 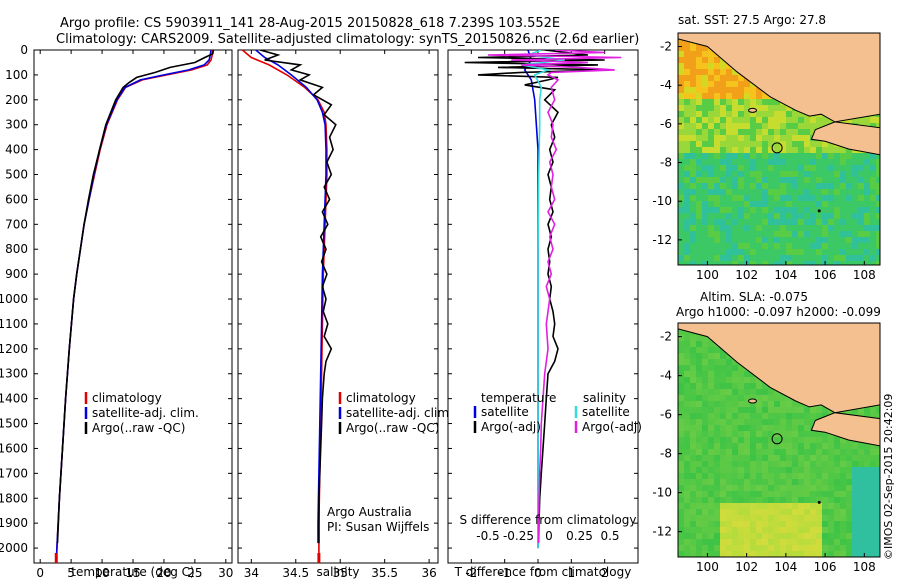 What do you see at coordinates (505, 412) in the screenshot?
I see `difference-temperature-legend-label: satellite` at bounding box center [505, 412].